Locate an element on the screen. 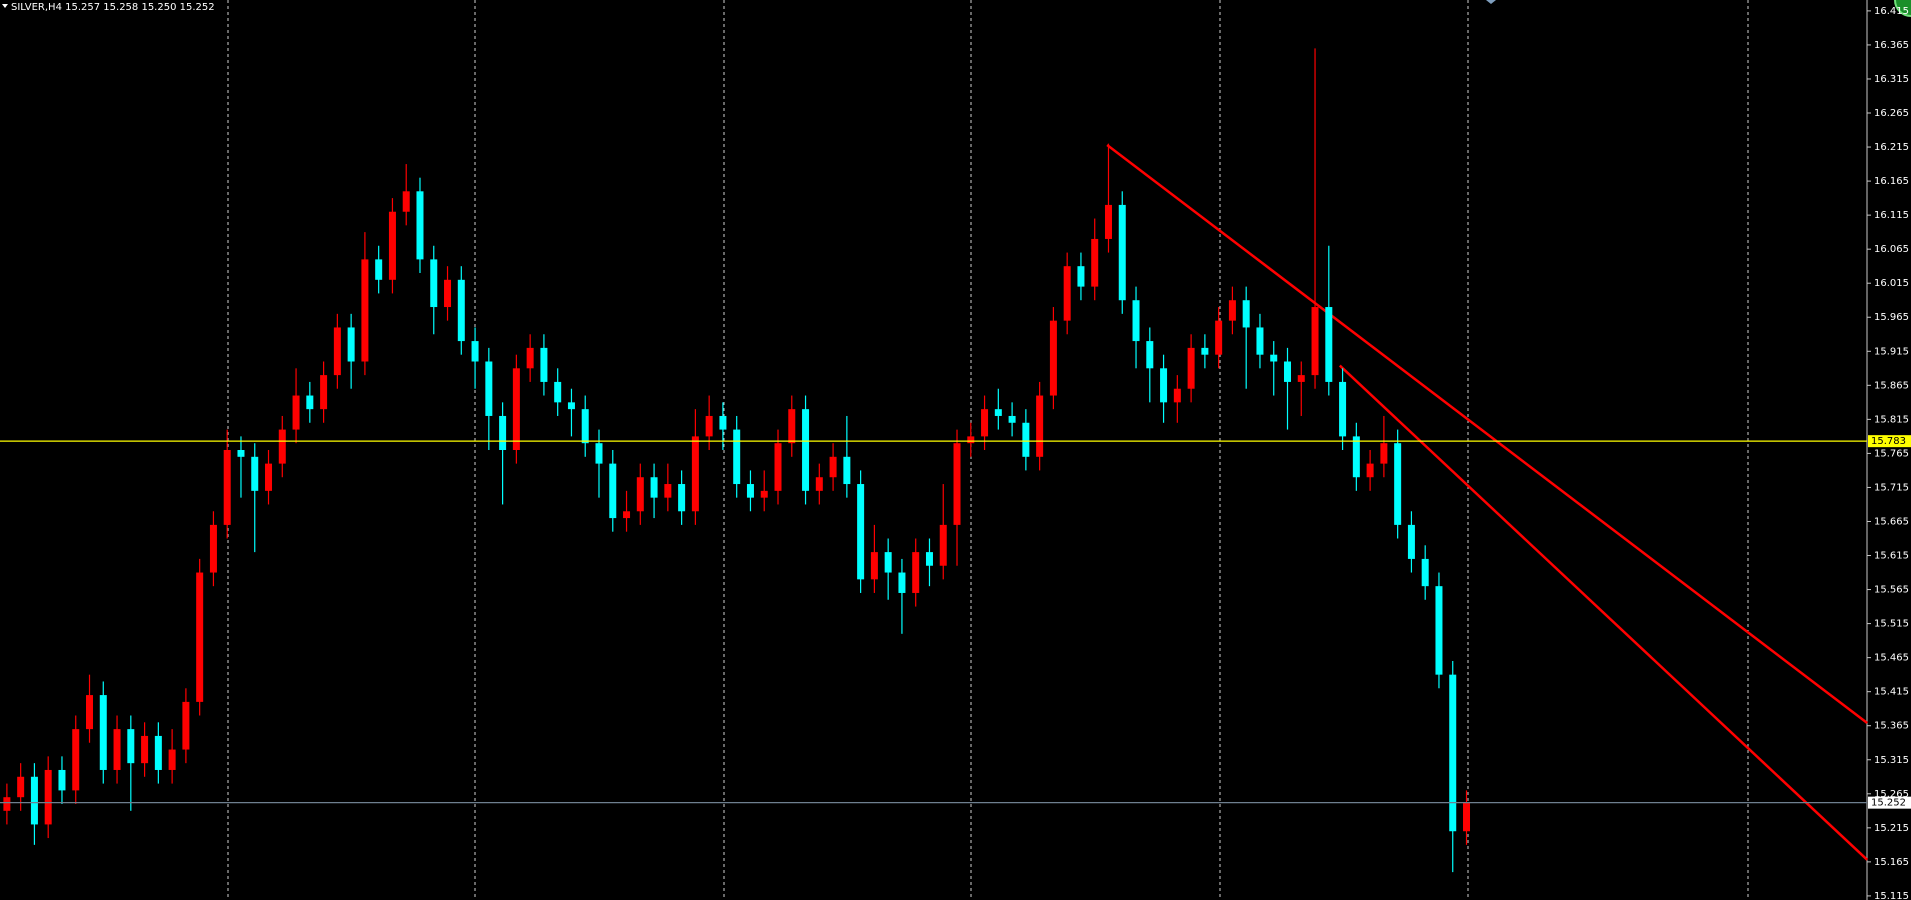 This screenshot has width=1911, height=900. y-tick-label: 15.215 is located at coordinates (1891, 828).